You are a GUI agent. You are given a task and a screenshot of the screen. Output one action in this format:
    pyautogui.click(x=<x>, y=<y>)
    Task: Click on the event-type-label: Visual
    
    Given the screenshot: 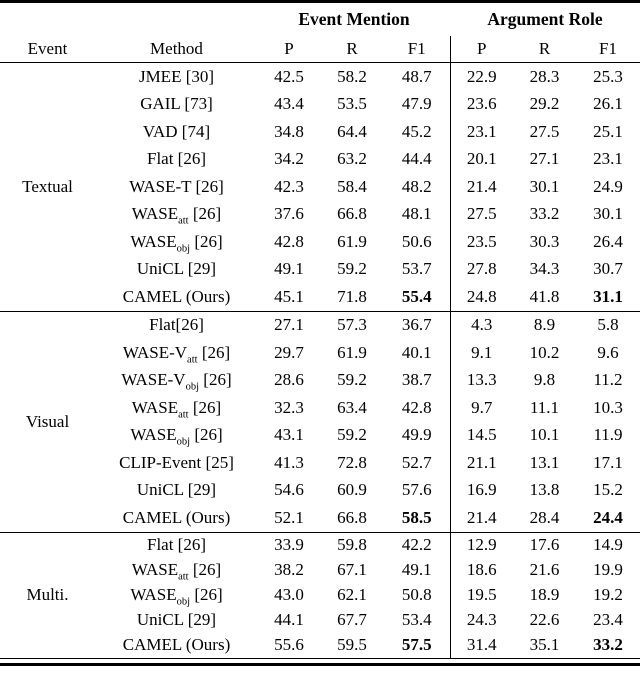 What is the action you would take?
    pyautogui.click(x=47, y=421)
    